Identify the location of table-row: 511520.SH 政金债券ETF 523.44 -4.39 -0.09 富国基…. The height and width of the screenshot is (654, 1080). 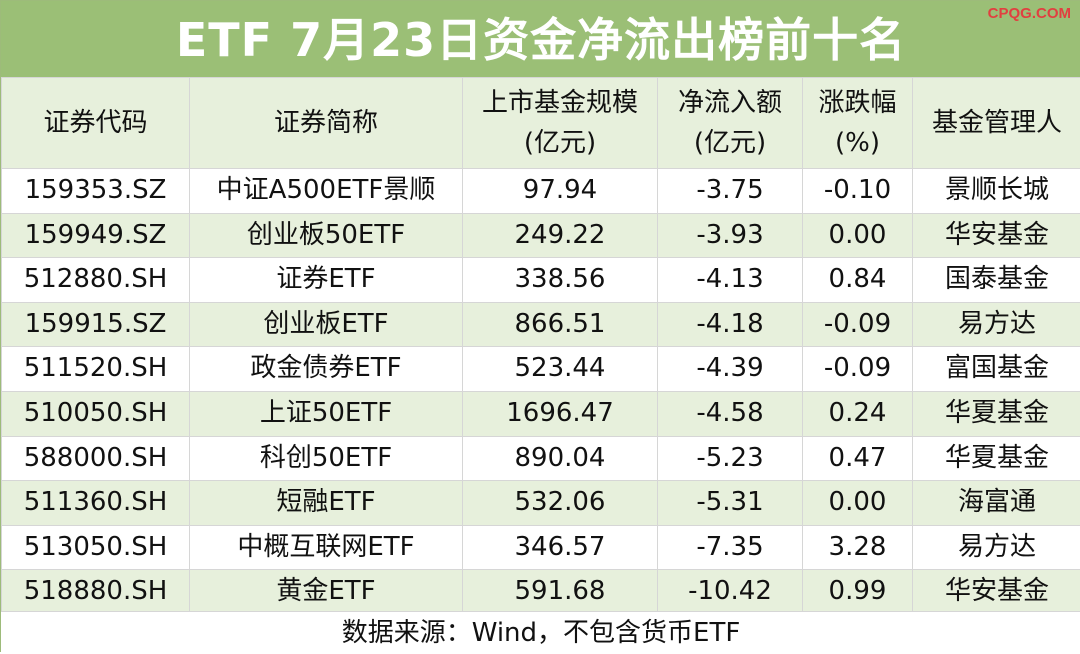
(541, 369).